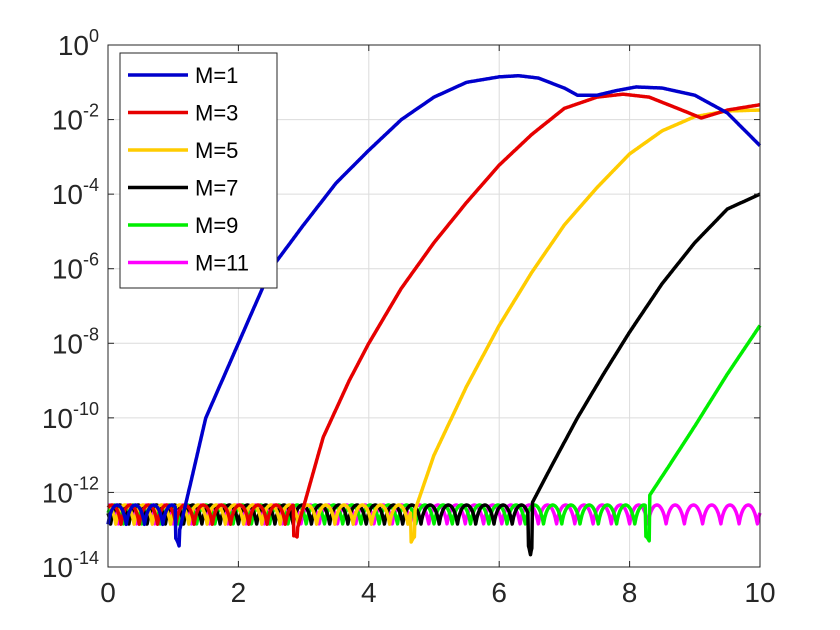 The height and width of the screenshot is (630, 840). I want to click on y-tick-label: 10⁻⁶, so click(75, 267).